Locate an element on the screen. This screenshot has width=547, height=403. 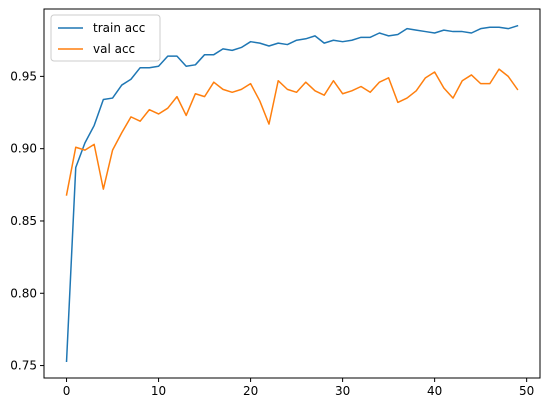
y-tick-label: 0.80 is located at coordinates (23, 293).